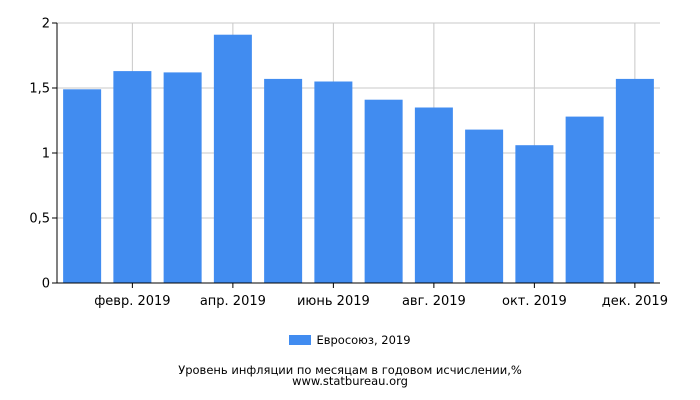 Image resolution: width=700 pixels, height=400 pixels. What do you see at coordinates (46, 154) in the screenshot?
I see `y-tick-label: 1` at bounding box center [46, 154].